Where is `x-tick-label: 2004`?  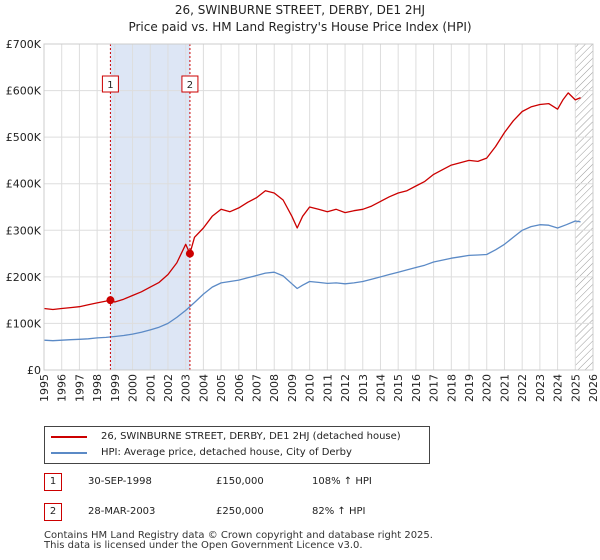 x-tick-label: 2004 is located at coordinates (203, 388).